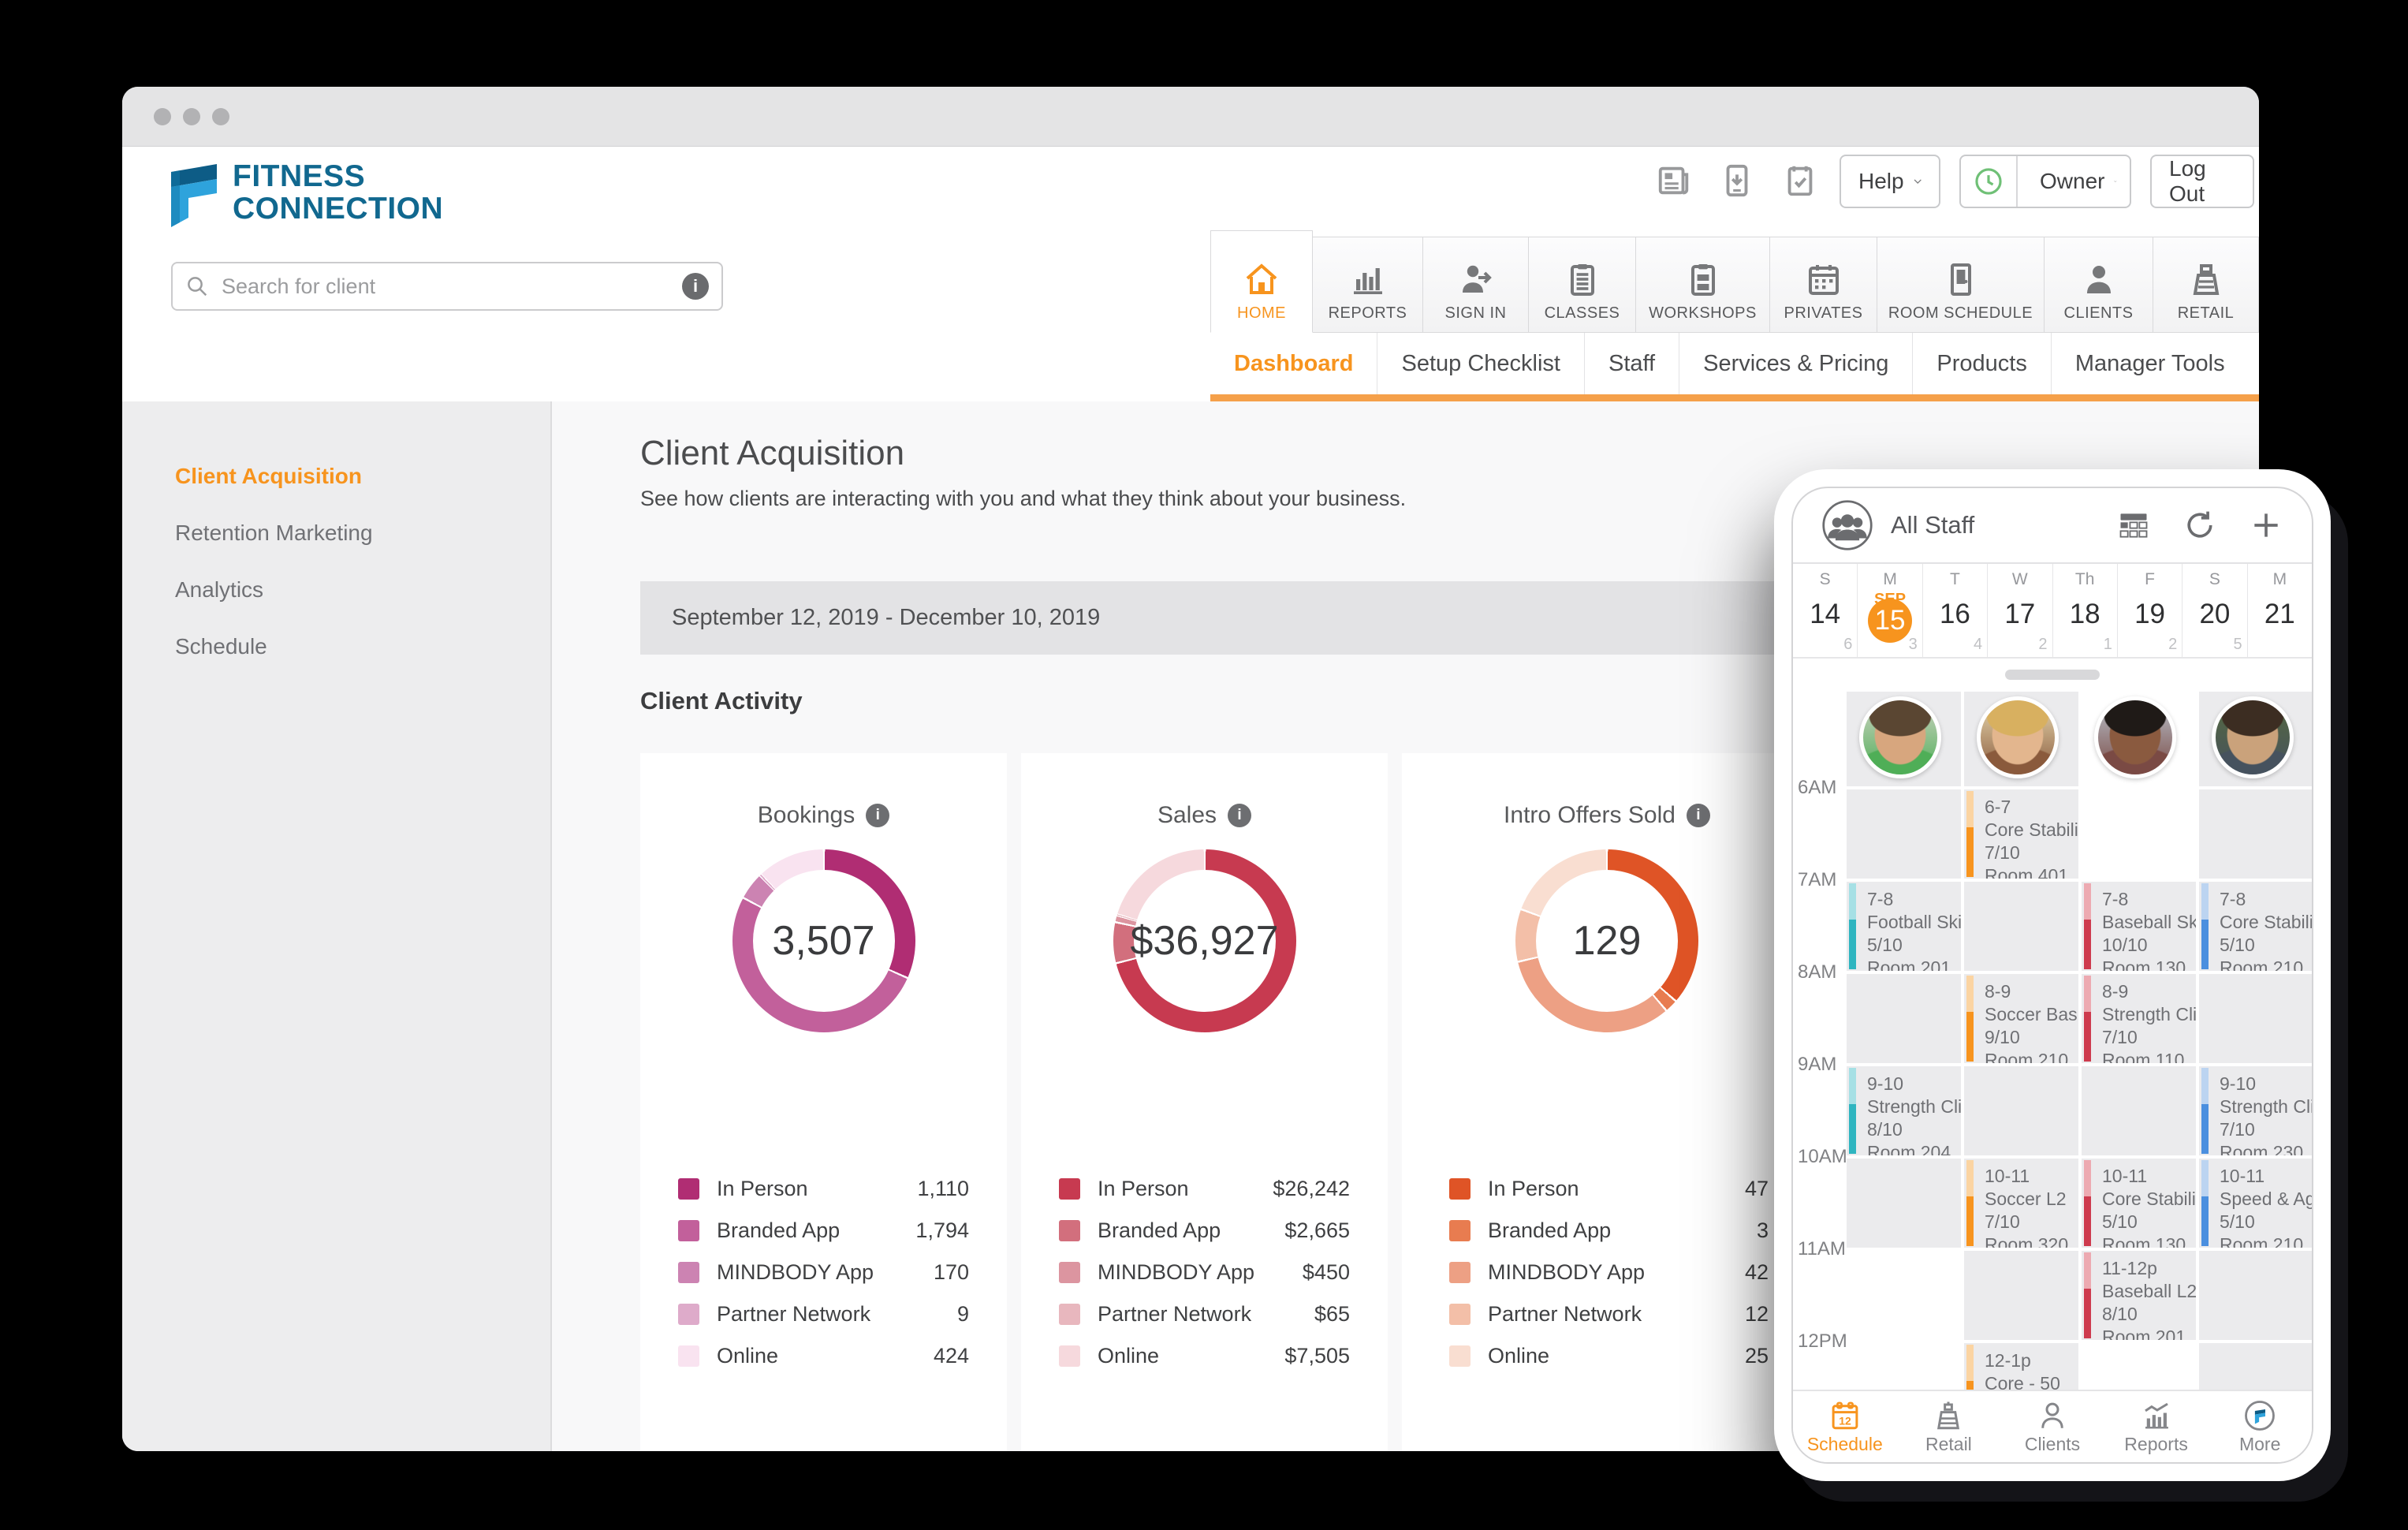 The height and width of the screenshot is (1530, 2408). Describe the element at coordinates (2279, 610) in the screenshot. I see `calendar-day-21: M 21` at that location.